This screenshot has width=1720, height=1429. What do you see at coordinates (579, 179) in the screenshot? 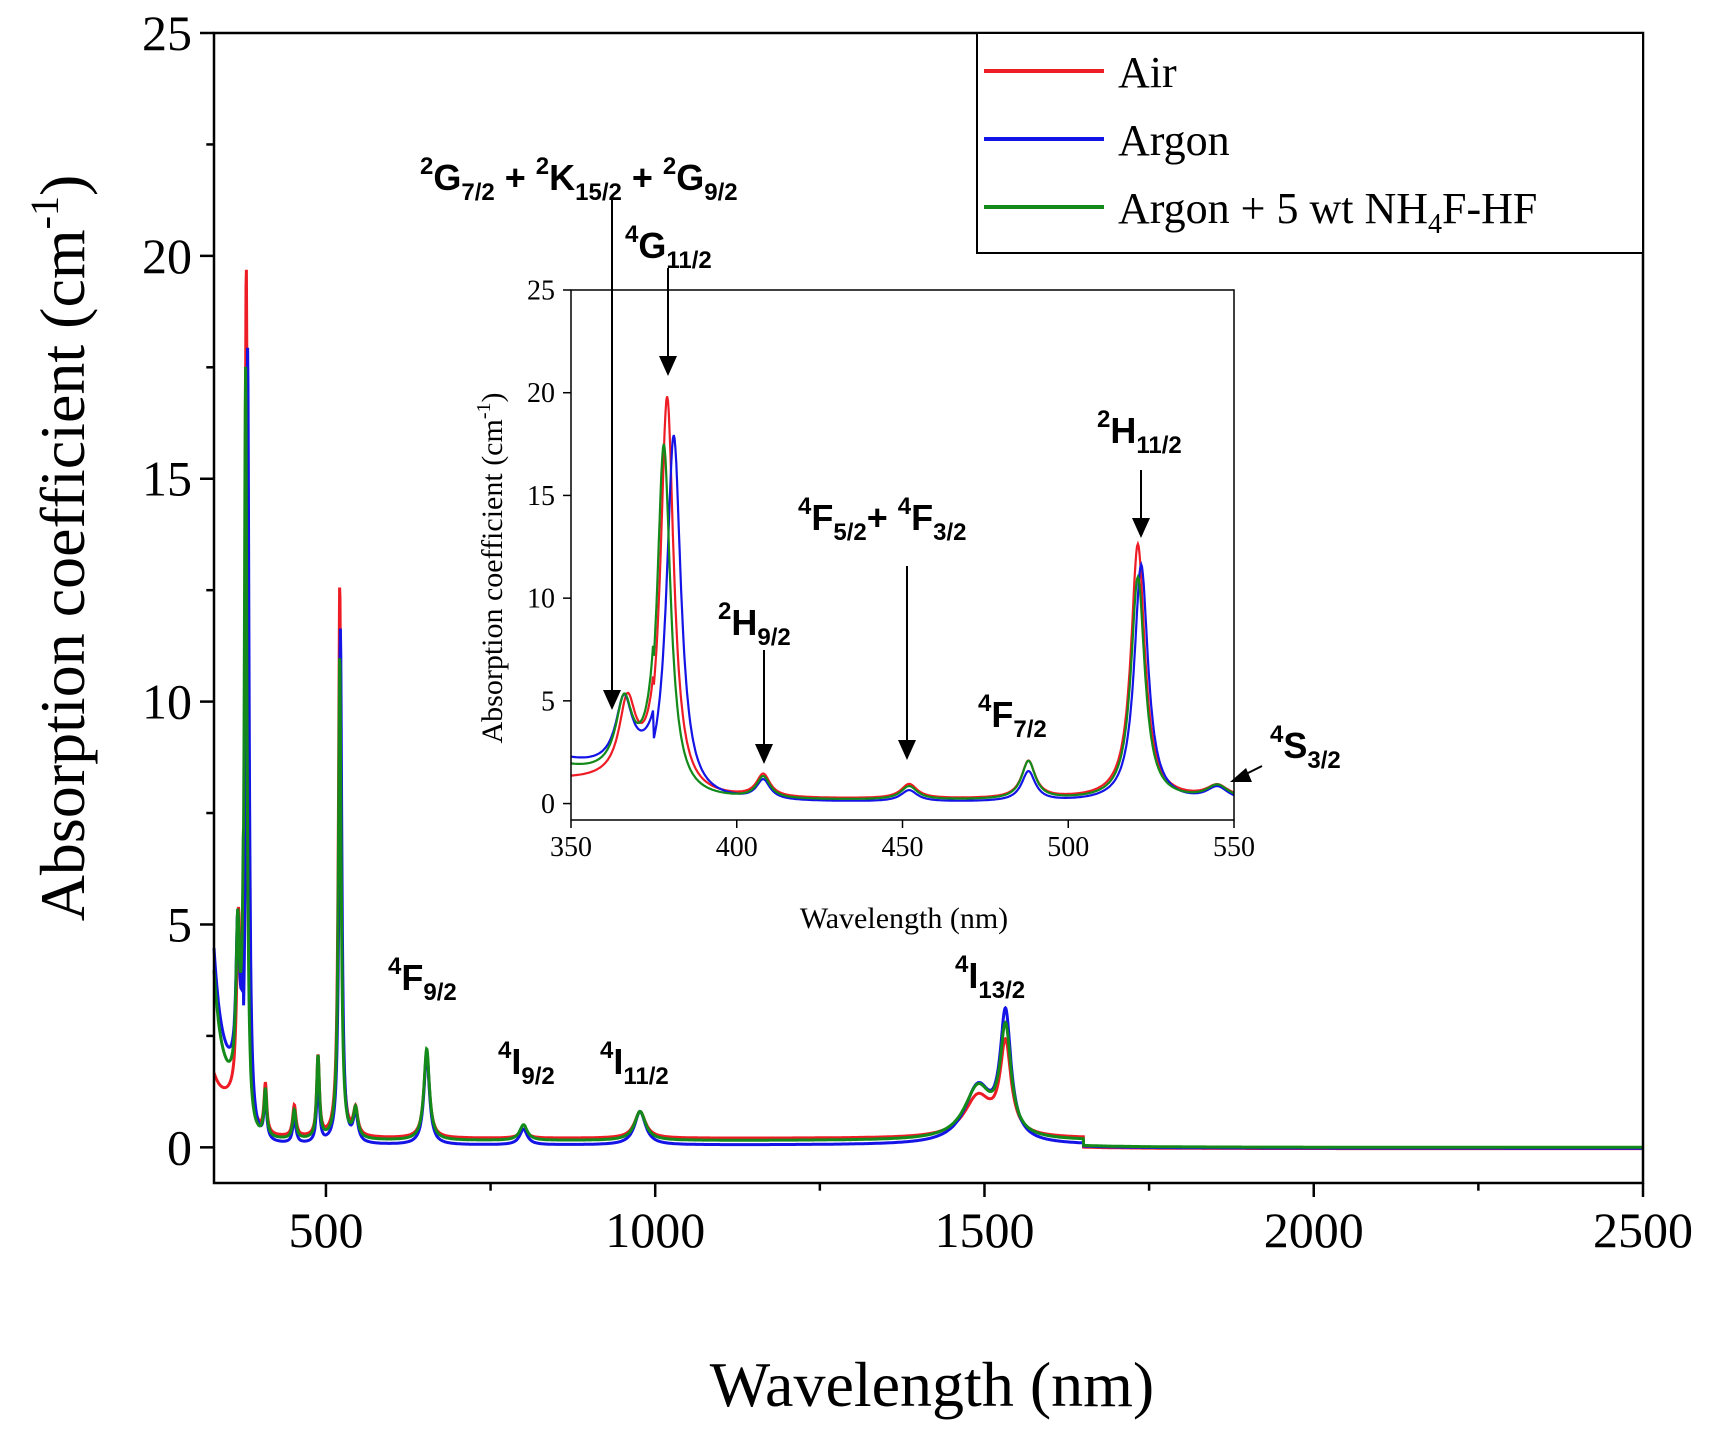
I see `annotation-2G7-2-2K15-2-2G9-2: 2G7/2 + 2K15/2 + 2G9/2` at bounding box center [579, 179].